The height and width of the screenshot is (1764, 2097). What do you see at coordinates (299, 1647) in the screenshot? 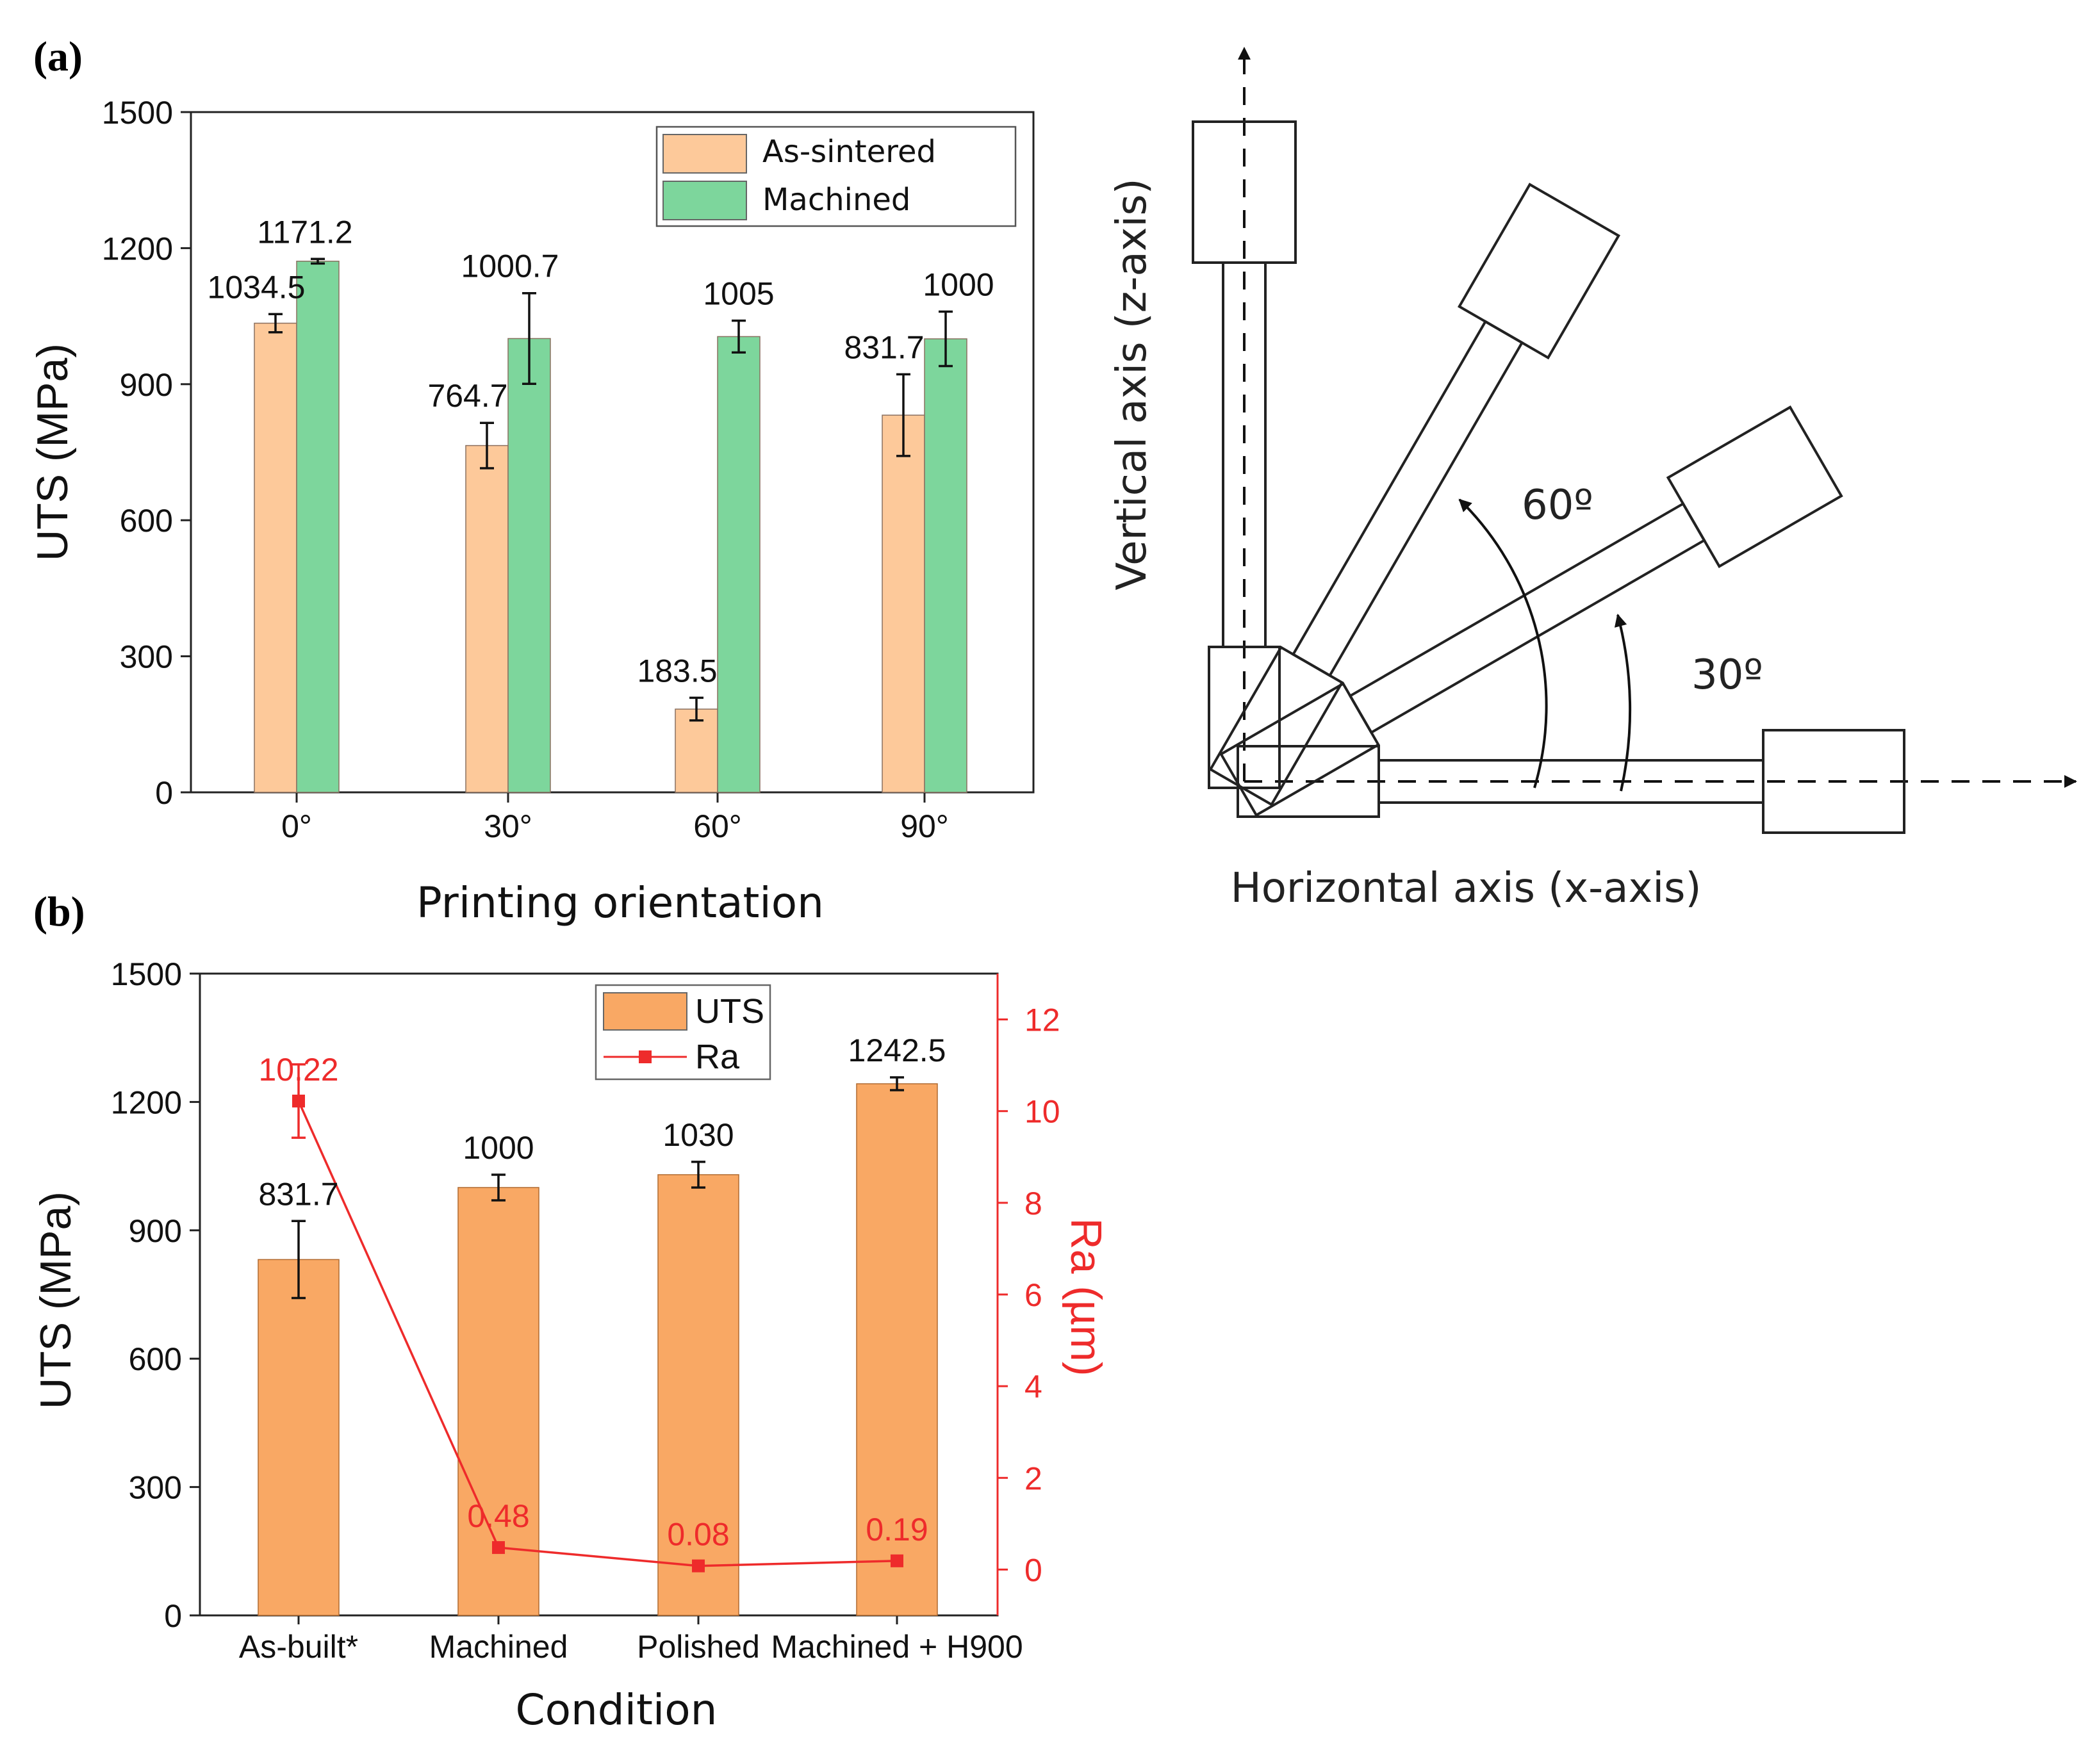
I see `x-tick-label: As-built*` at bounding box center [299, 1647].